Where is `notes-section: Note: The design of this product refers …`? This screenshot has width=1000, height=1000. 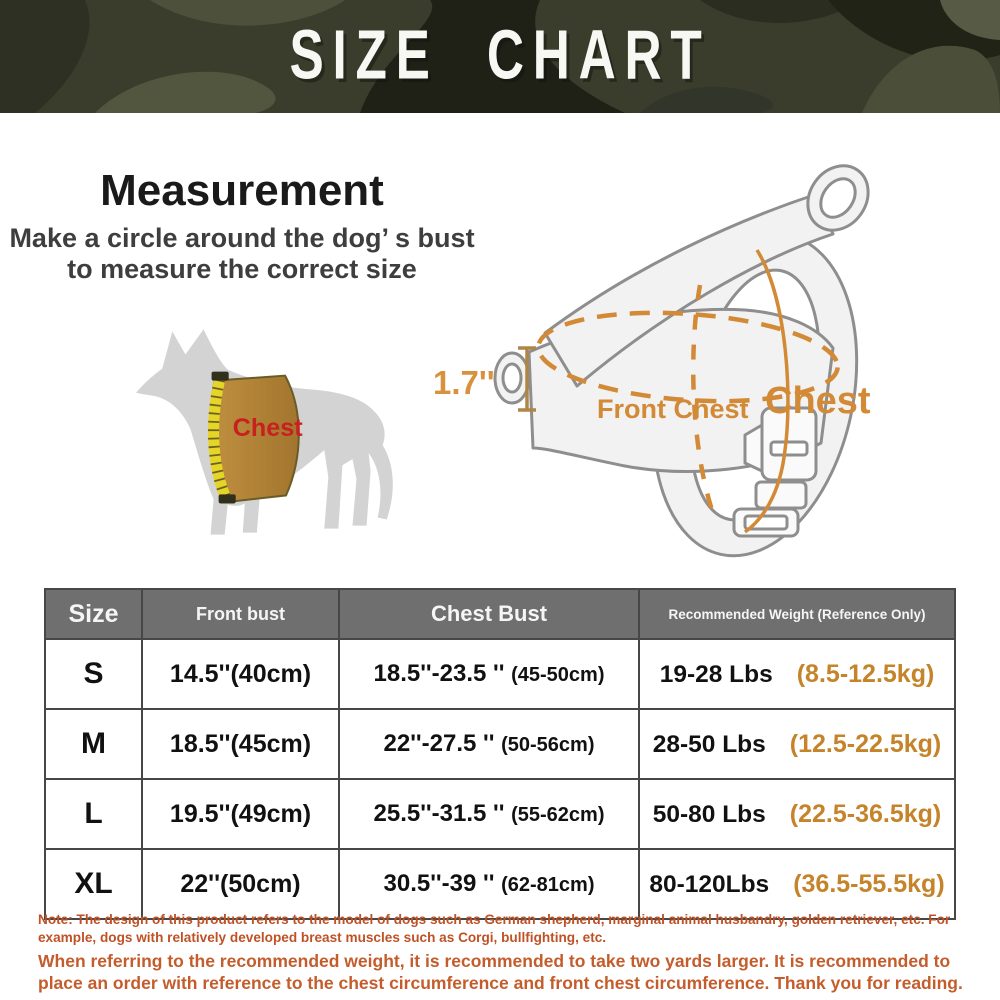 notes-section: Note: The design of this product refers … is located at coordinates (503, 953).